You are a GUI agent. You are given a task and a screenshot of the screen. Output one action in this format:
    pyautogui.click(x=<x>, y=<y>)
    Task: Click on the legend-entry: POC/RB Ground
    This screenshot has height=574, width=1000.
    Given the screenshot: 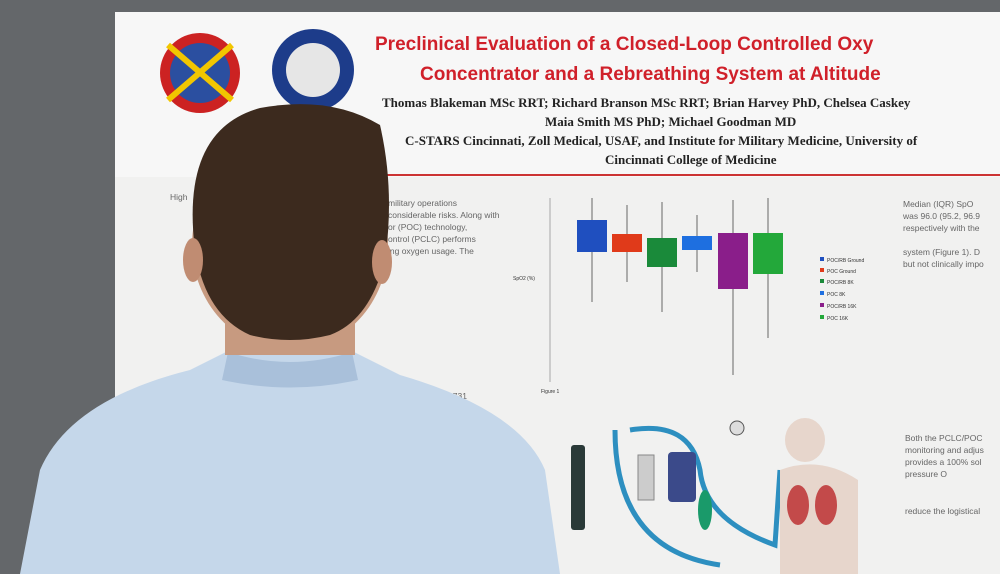 What is the action you would take?
    pyautogui.click(x=845, y=261)
    